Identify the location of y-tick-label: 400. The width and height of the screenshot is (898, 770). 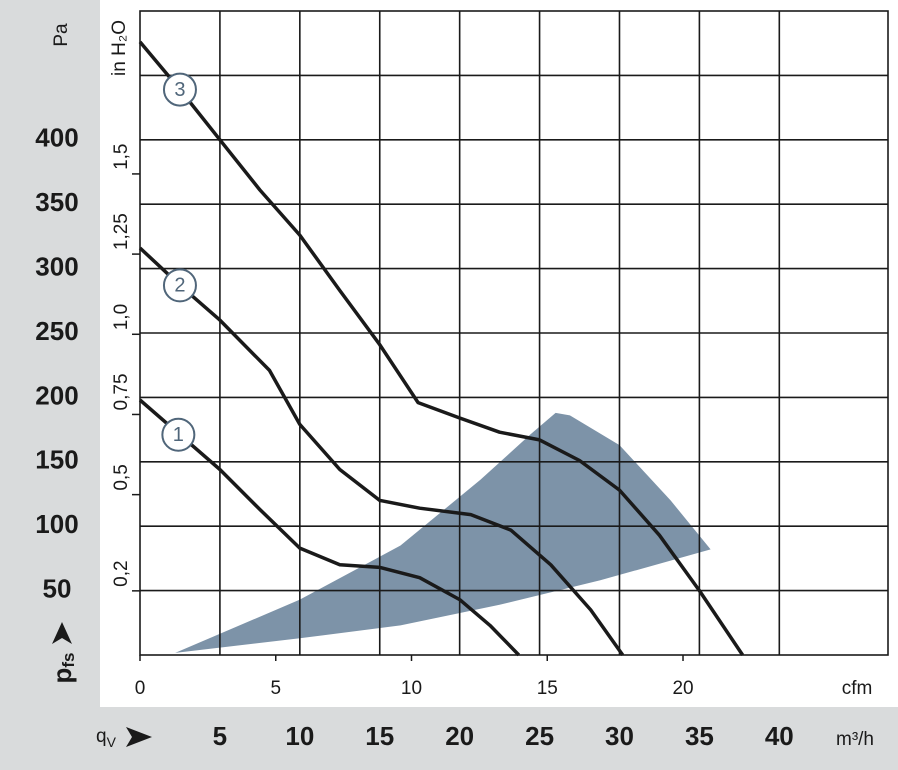
(56, 138).